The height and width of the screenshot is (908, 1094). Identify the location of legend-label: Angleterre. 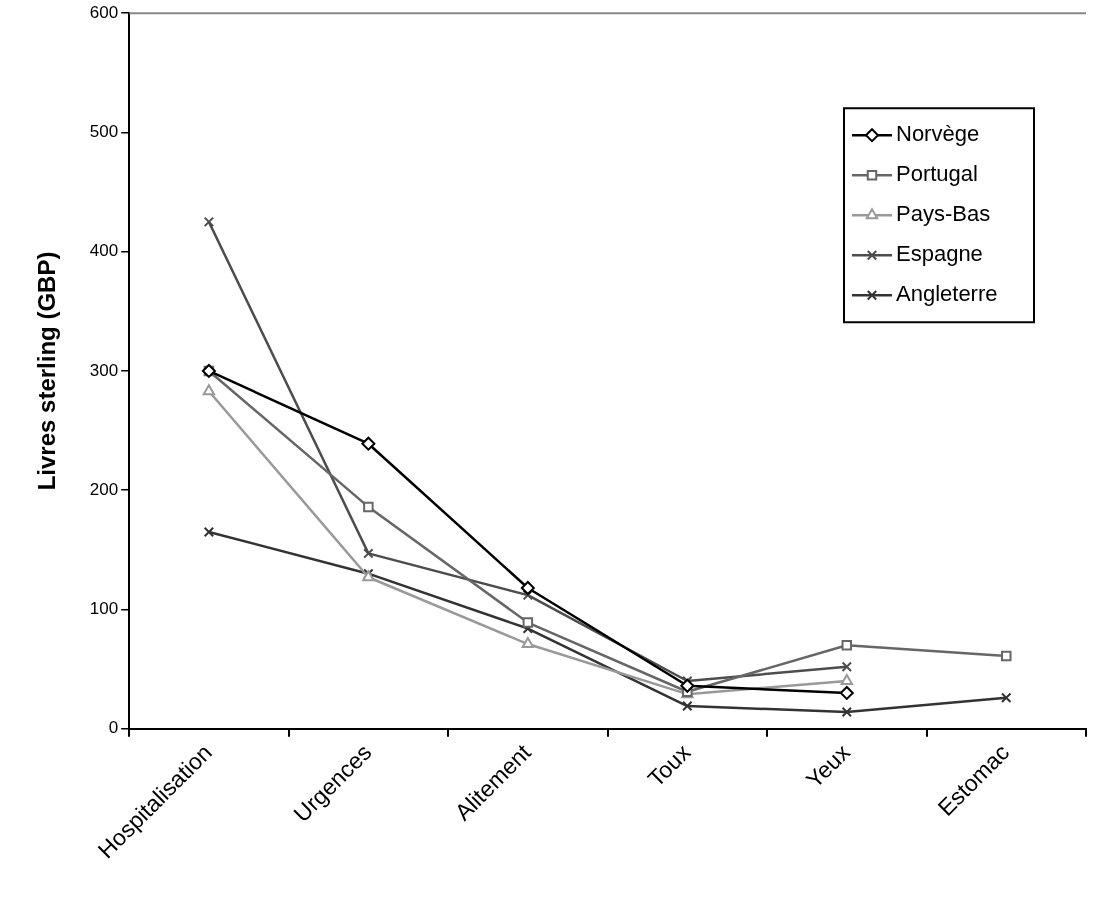
(947, 294).